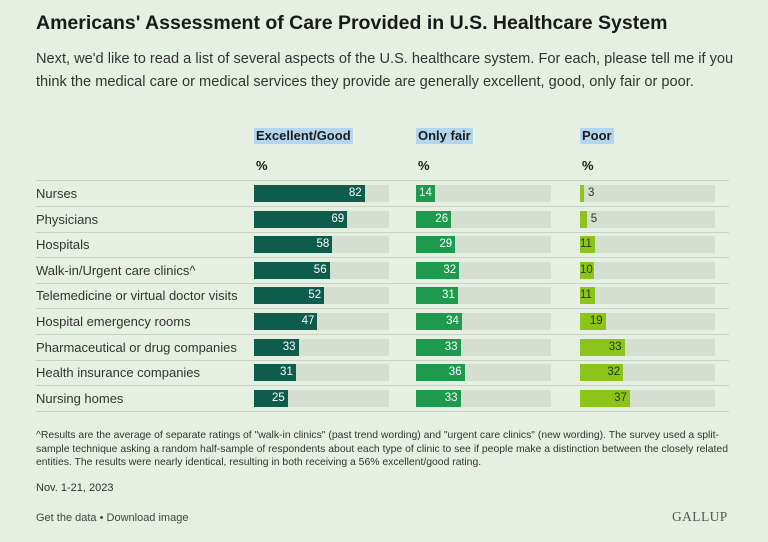  I want to click on column-header-poor: Poor, so click(597, 136).